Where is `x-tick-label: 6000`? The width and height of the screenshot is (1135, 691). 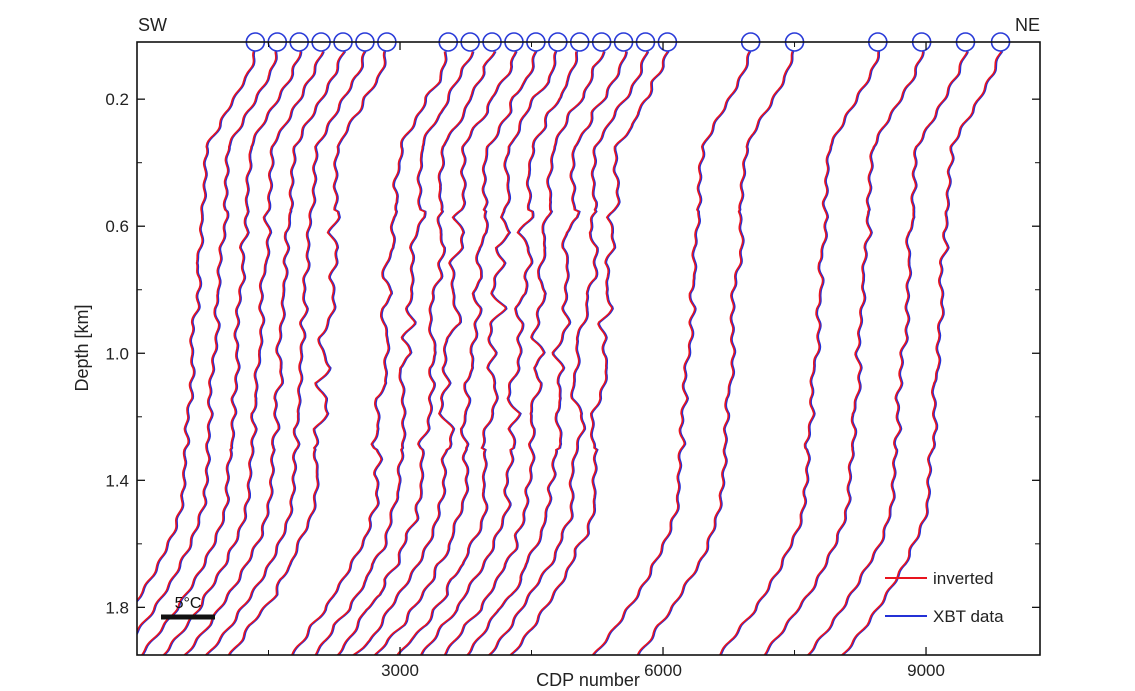 x-tick-label: 6000 is located at coordinates (663, 670).